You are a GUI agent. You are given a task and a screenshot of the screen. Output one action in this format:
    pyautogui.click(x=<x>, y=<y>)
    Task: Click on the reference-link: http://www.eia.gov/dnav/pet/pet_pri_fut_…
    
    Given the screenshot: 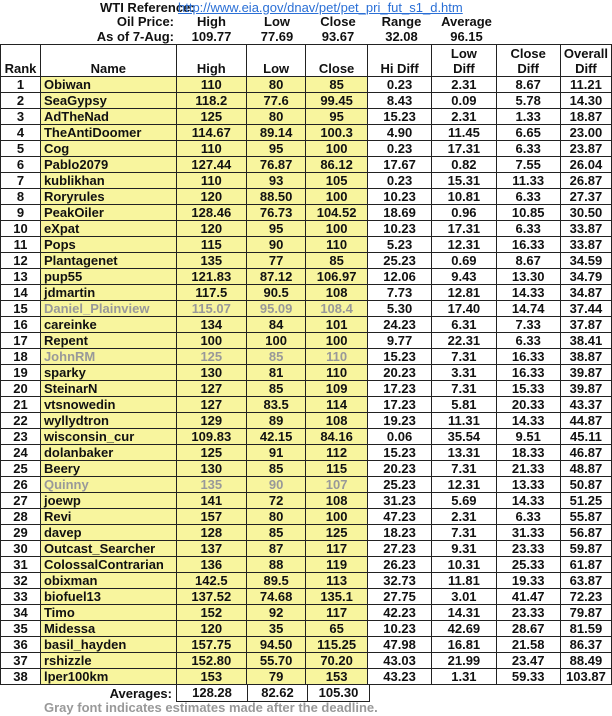 What is the action you would take?
    pyautogui.click(x=320, y=7)
    